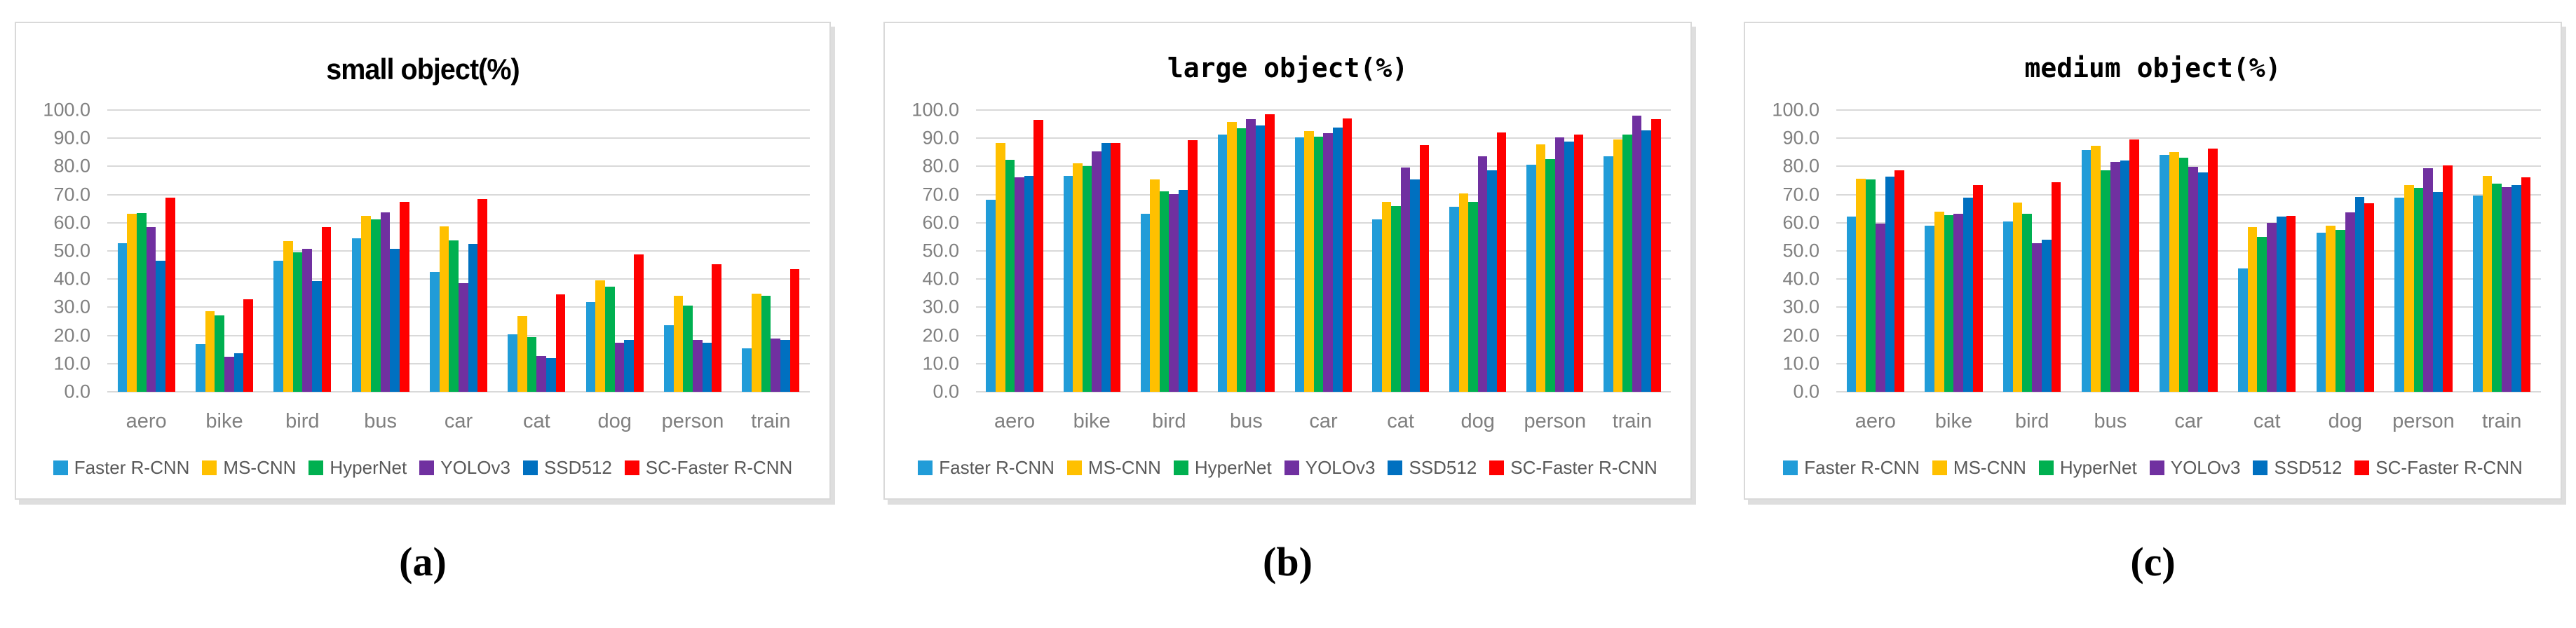 This screenshot has height=628, width=2576. Describe the element at coordinates (151, 309) in the screenshot. I see `bar-aero-yolov3` at that location.